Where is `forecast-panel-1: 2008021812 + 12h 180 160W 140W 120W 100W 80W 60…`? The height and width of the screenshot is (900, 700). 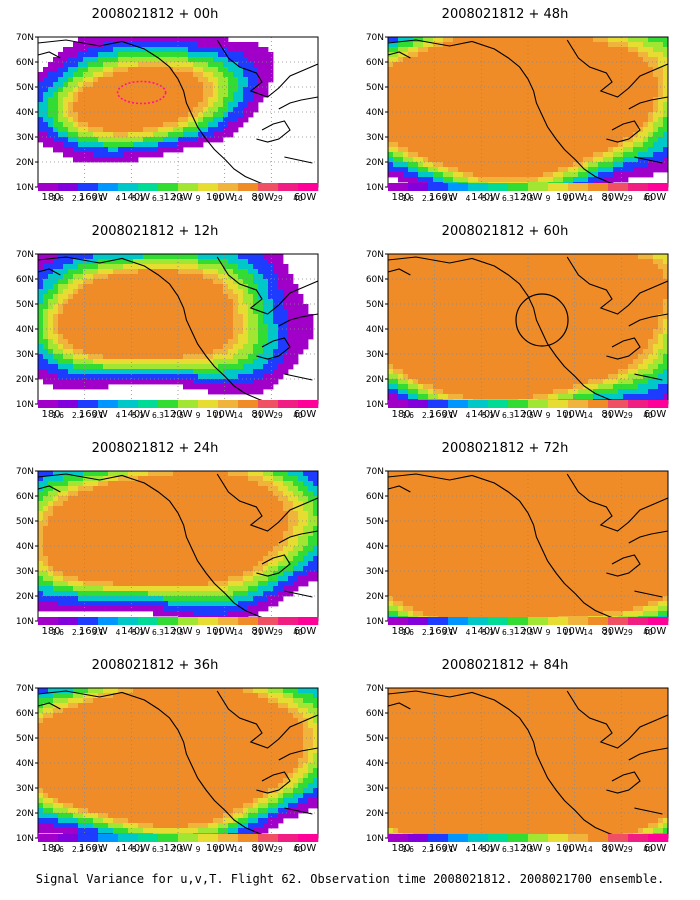 forecast-panel-1: 2008021812 + 12h 180 160W 140W 120W 100W 80W 60… is located at coordinates (162, 327).